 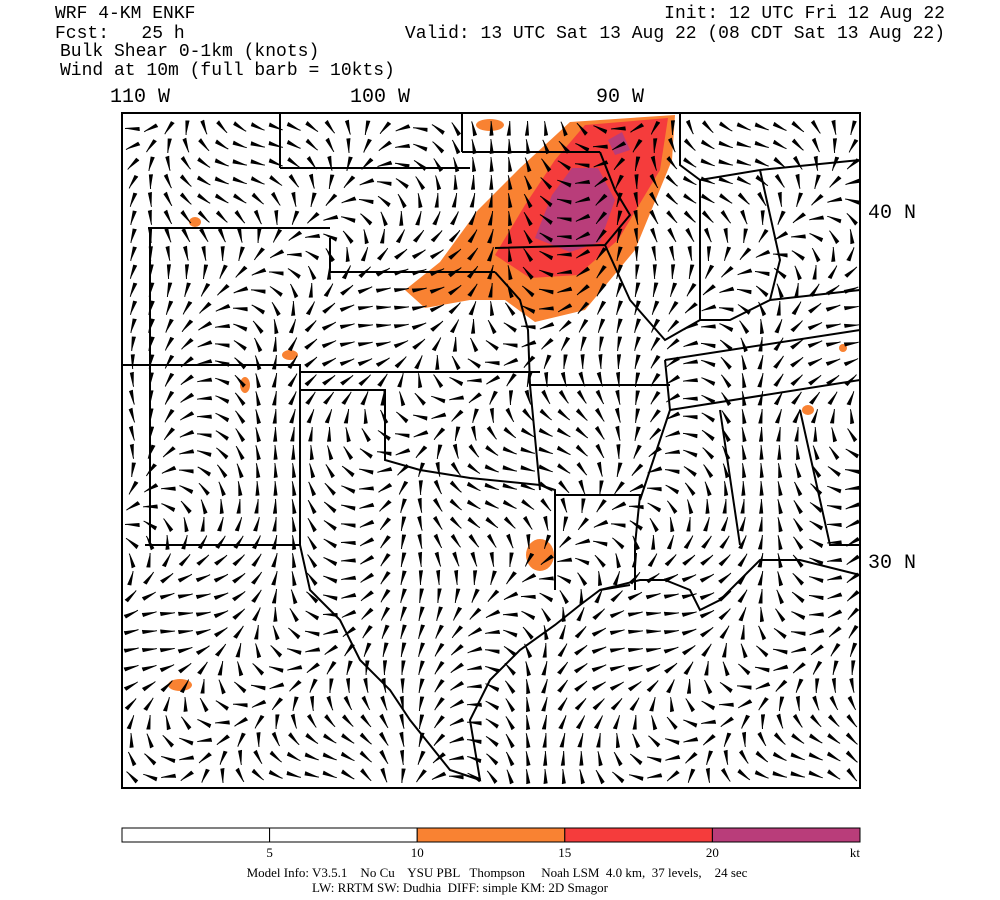 What do you see at coordinates (380, 97) in the screenshot?
I see `lon-label: 100 W` at bounding box center [380, 97].